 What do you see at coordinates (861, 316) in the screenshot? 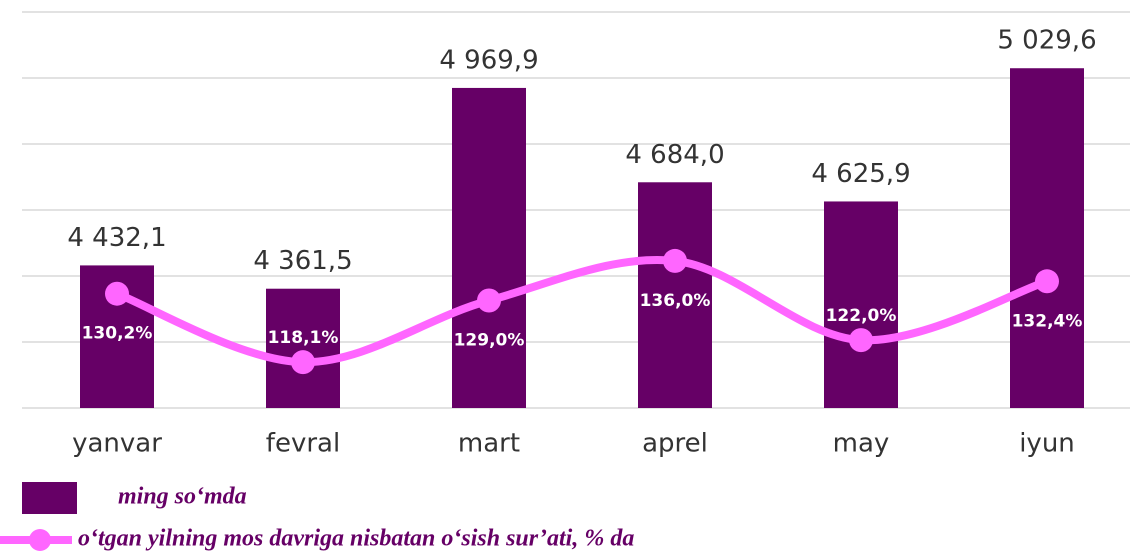
I see `line-value-label: 122,0%` at bounding box center [861, 316].